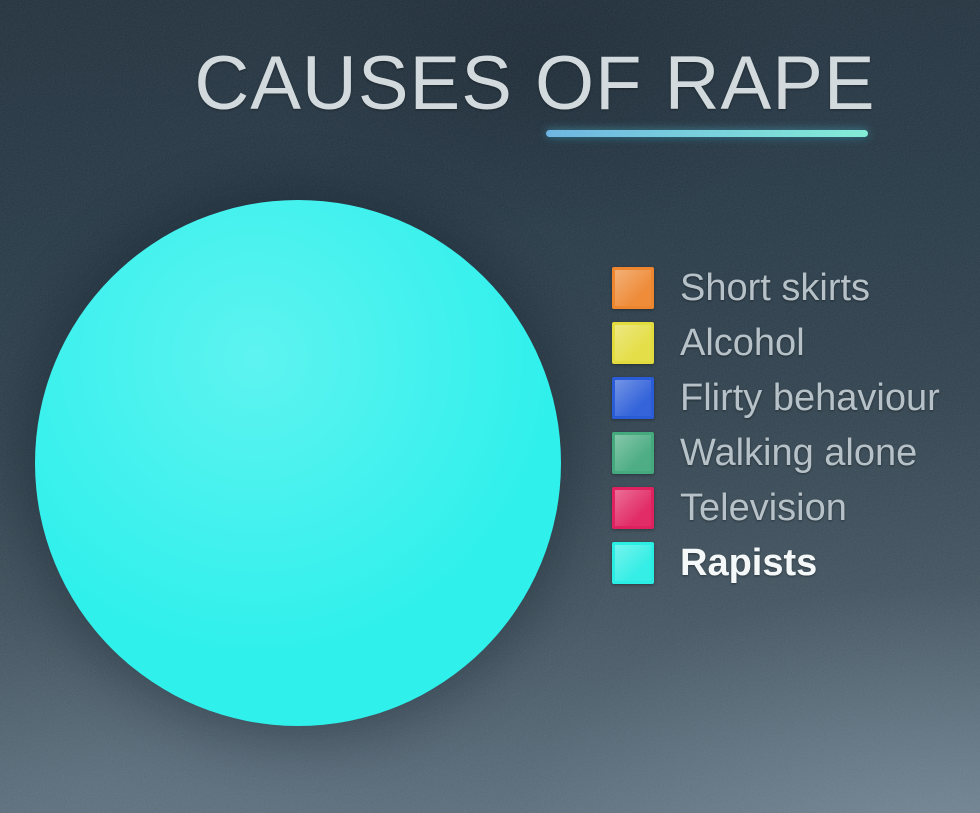 This screenshot has width=980, height=813. Describe the element at coordinates (810, 397) in the screenshot. I see `legend-label: Flirty behaviour` at that location.